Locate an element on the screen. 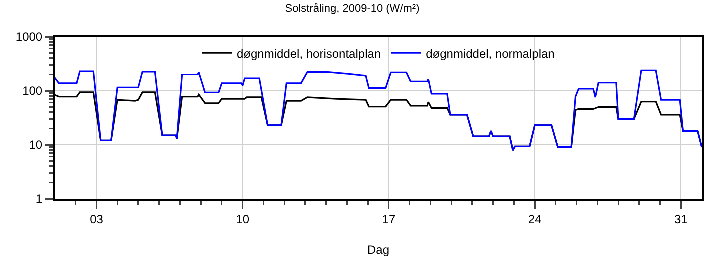 This screenshot has width=705, height=270. y-tick-label: 100 is located at coordinates (32, 91).